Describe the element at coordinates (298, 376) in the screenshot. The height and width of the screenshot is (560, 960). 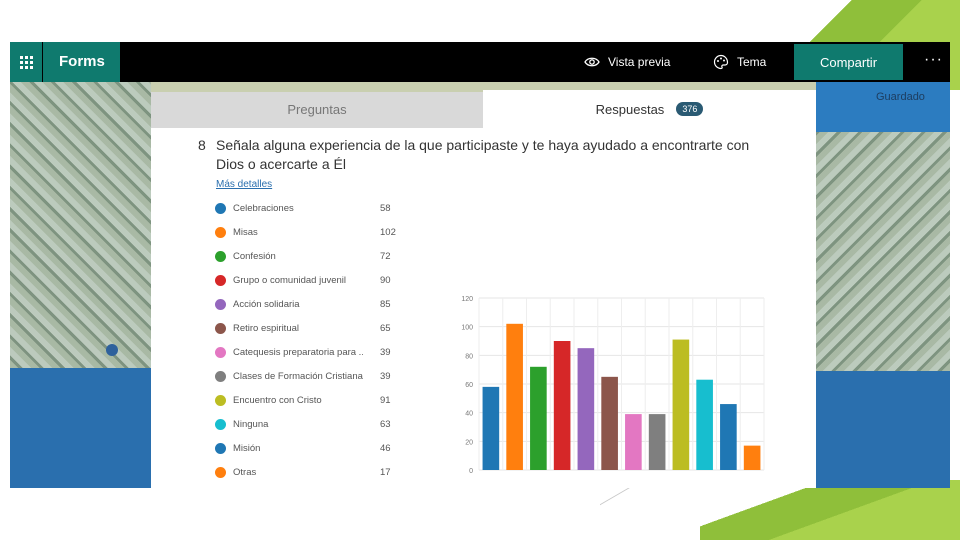
I see `legend-label: Clases de Formación Cristiana` at that location.